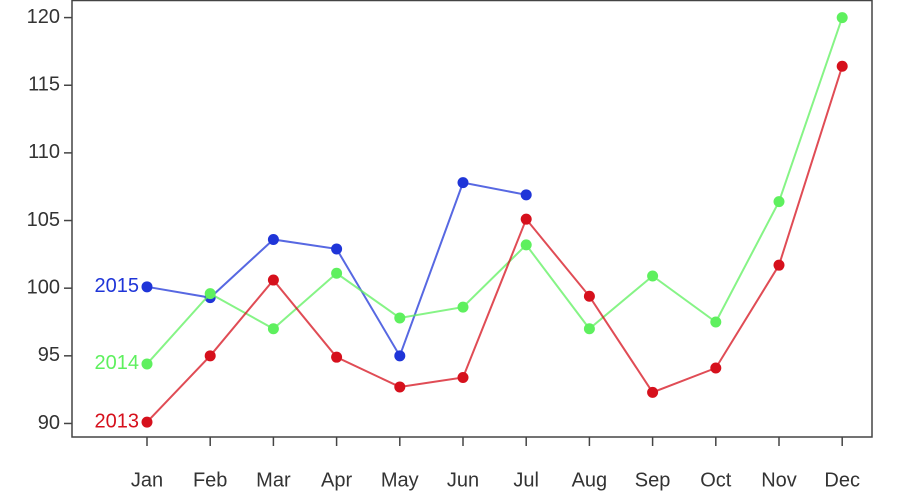  Describe the element at coordinates (463, 480) in the screenshot. I see `x-tick-label: Jun` at that location.